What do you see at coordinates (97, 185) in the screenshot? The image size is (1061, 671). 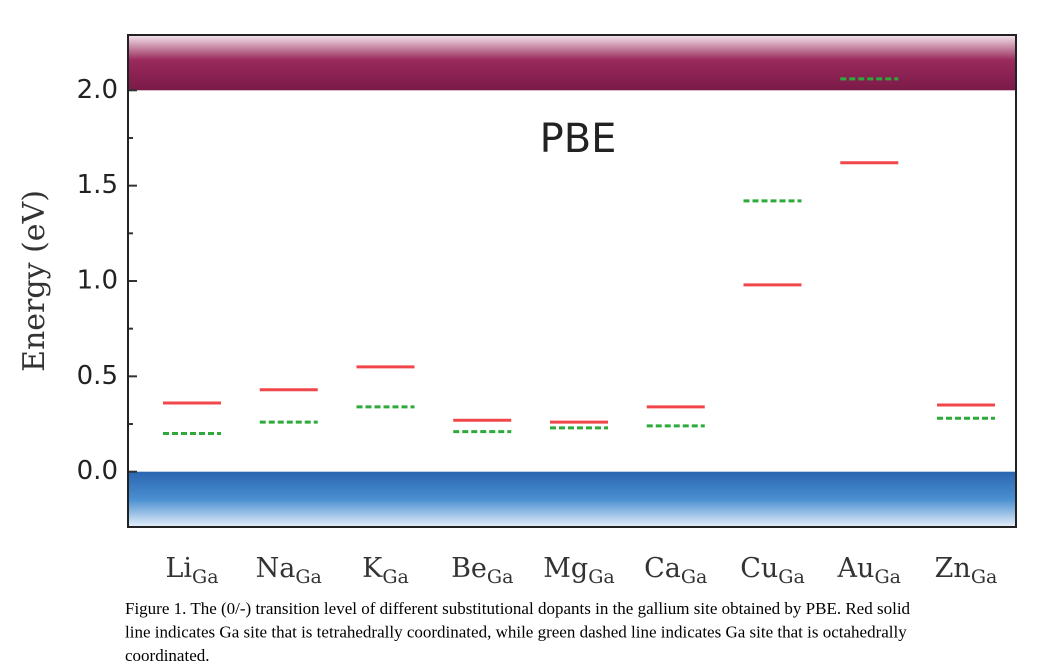 I see `y-tick-label: 1.5` at bounding box center [97, 185].